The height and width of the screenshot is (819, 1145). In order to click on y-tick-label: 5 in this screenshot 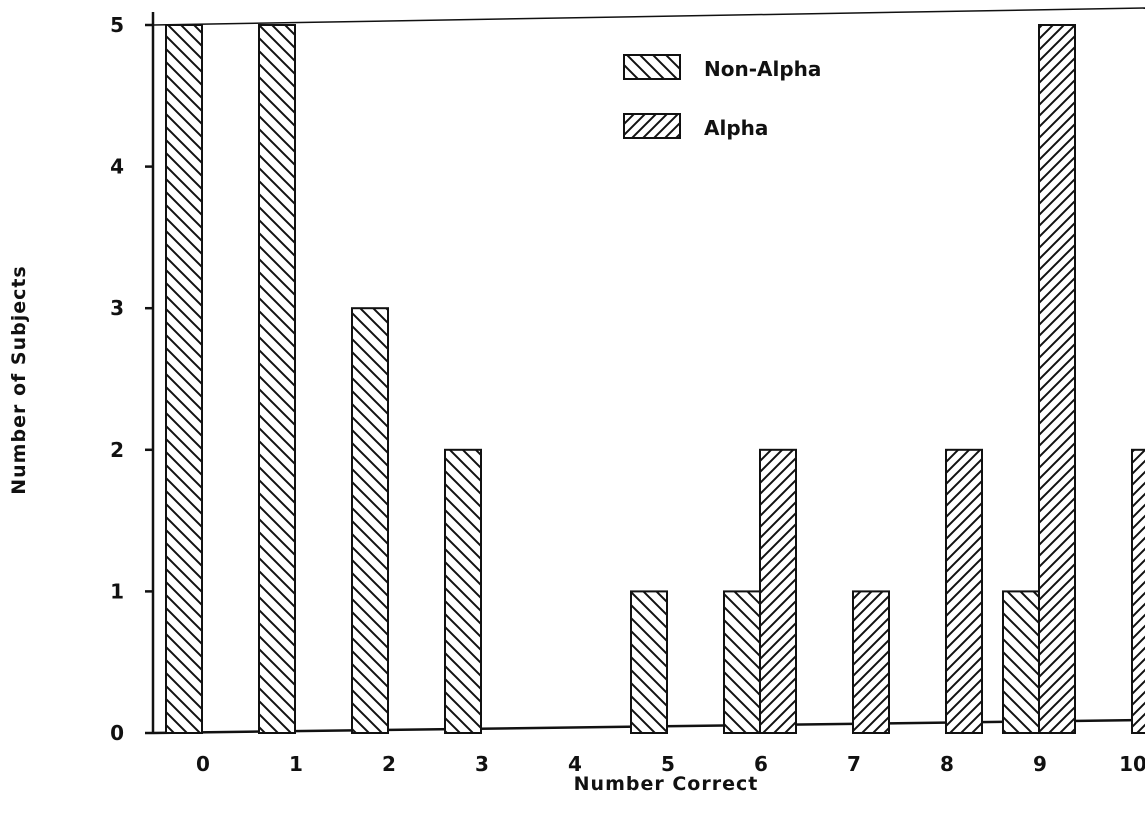, I will do `click(117, 25)`.